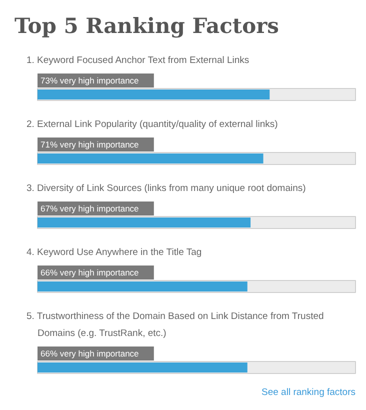 This screenshot has height=410, width=366. I want to click on text: See all ranking factors, so click(309, 392).